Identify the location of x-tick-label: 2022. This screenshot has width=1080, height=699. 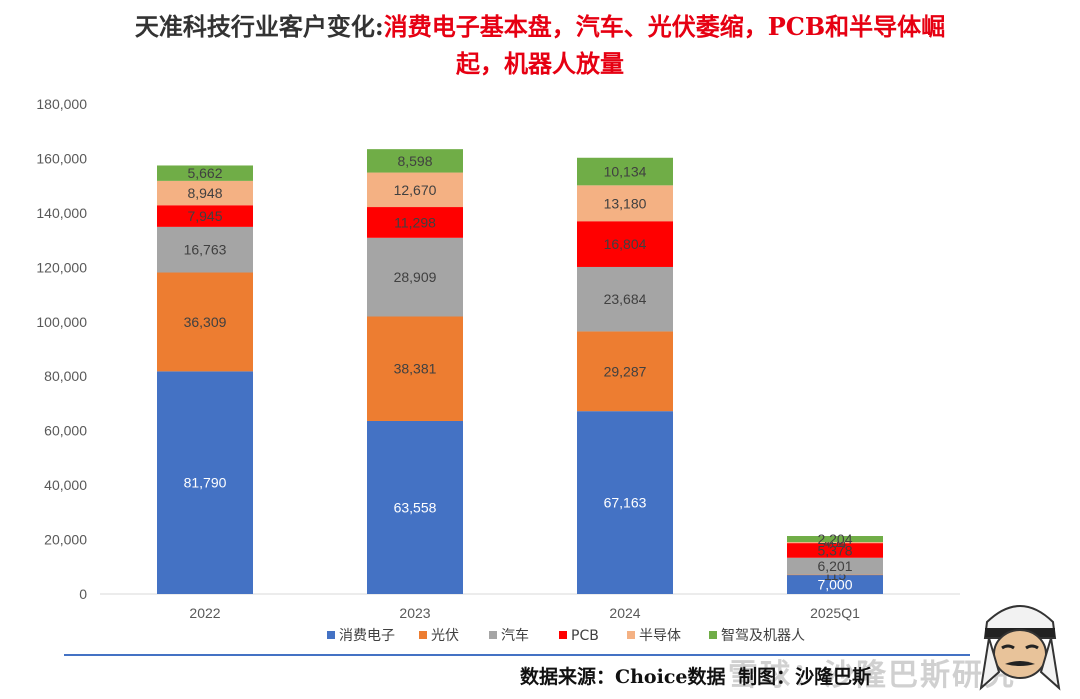
(204, 613).